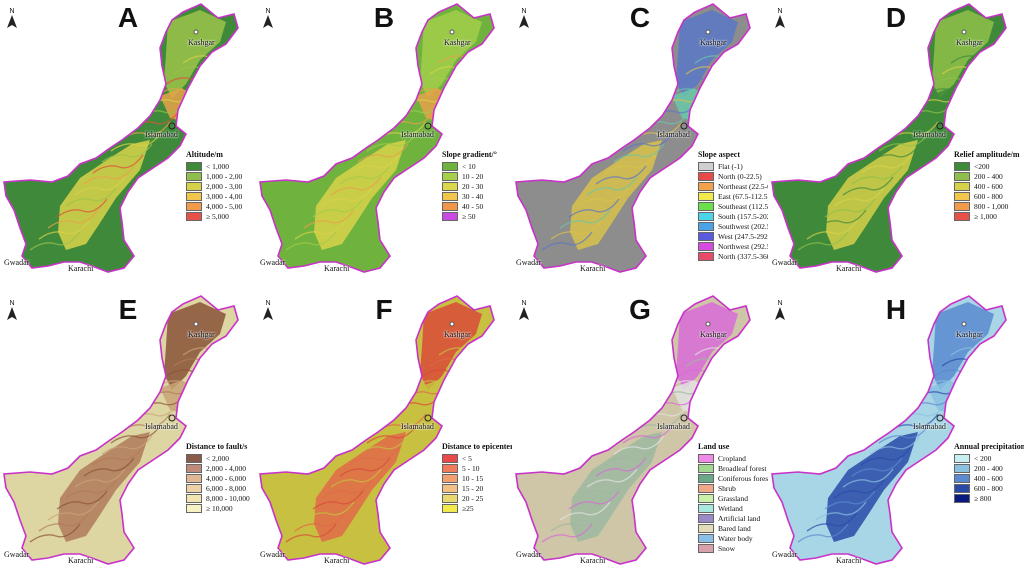 The width and height of the screenshot is (1024, 584). I want to click on legend-label: 2,000 - 3,00, so click(224, 186).